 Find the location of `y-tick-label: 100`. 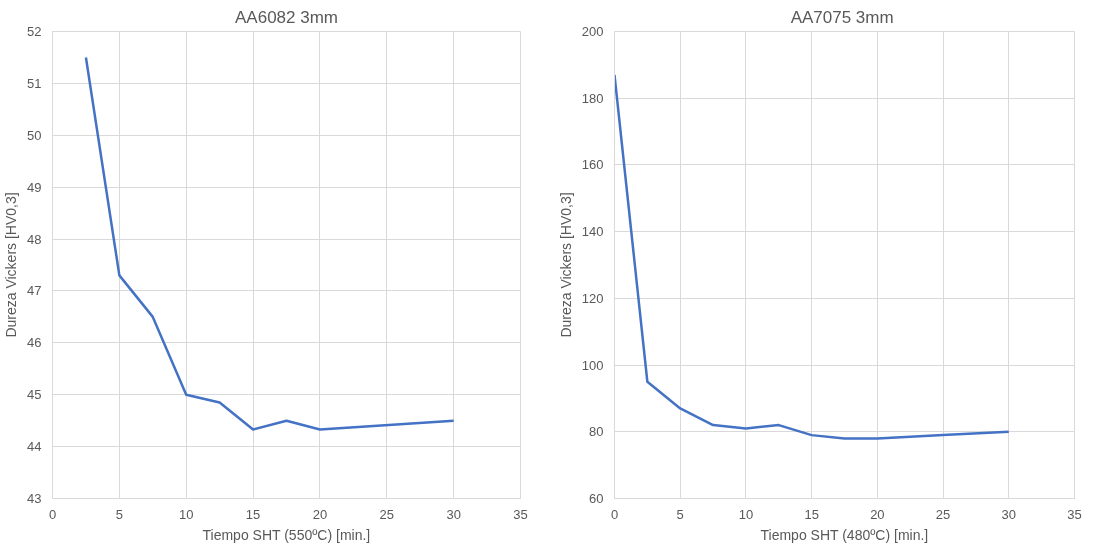

y-tick-label: 100 is located at coordinates (592, 365).